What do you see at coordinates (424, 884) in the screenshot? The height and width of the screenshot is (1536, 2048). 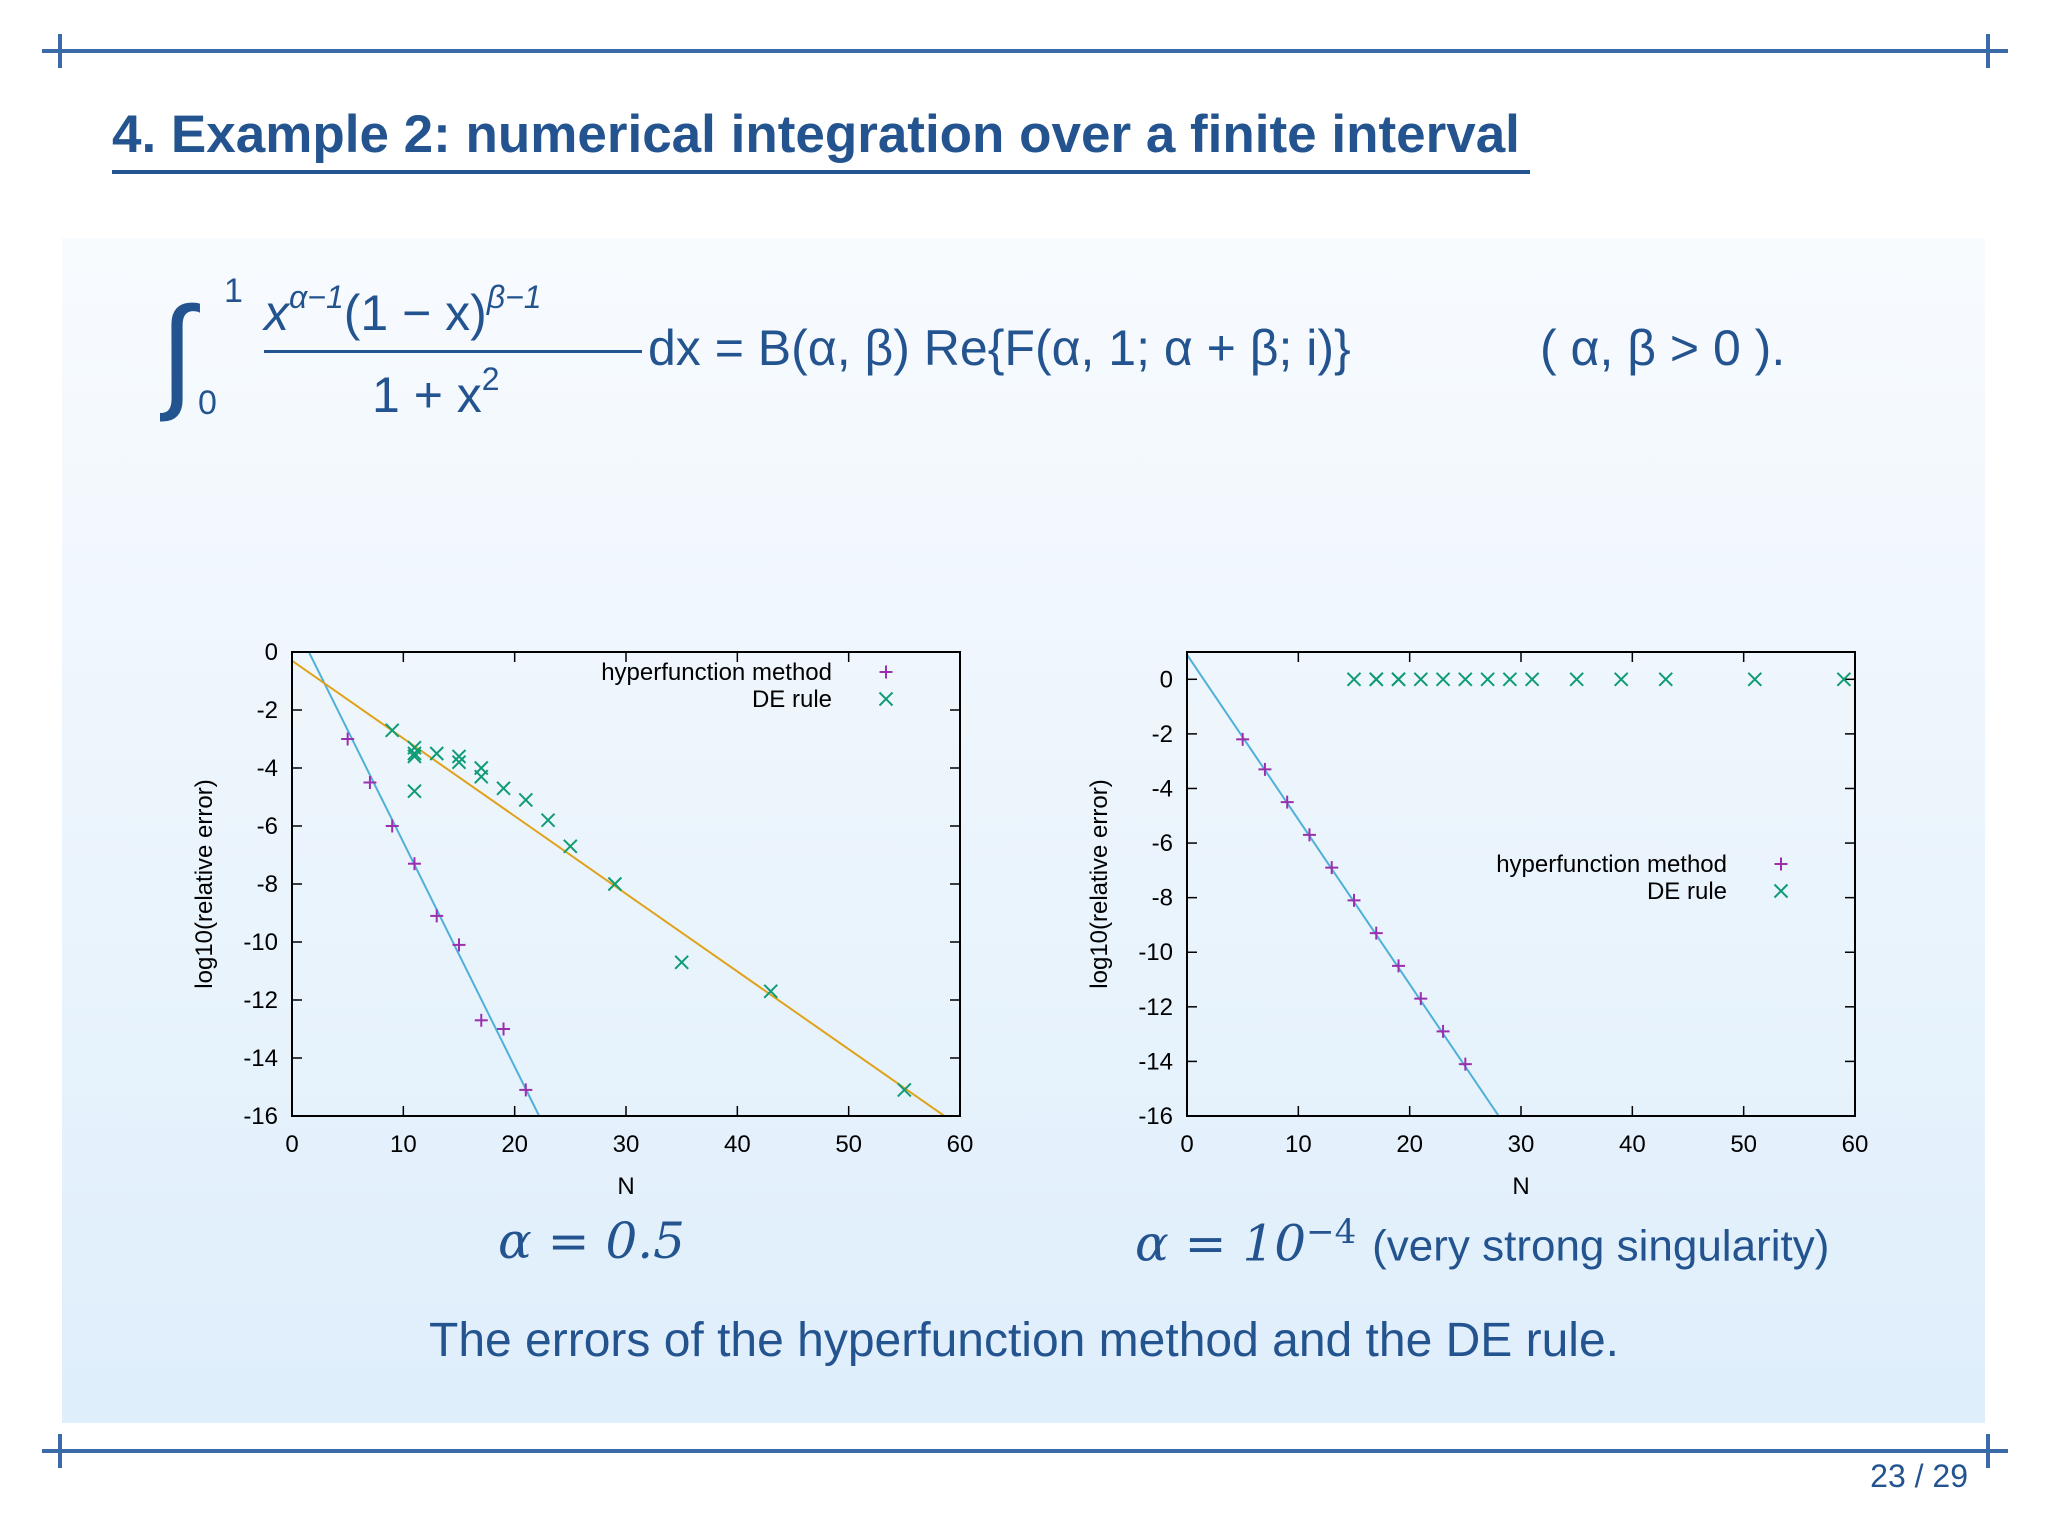 I see `fit-line` at bounding box center [424, 884].